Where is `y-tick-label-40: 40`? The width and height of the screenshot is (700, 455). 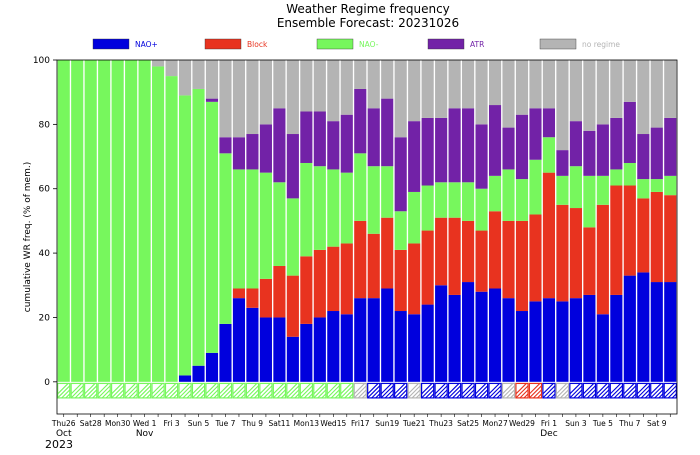
y-tick-label-40: 40 is located at coordinates (45, 254).